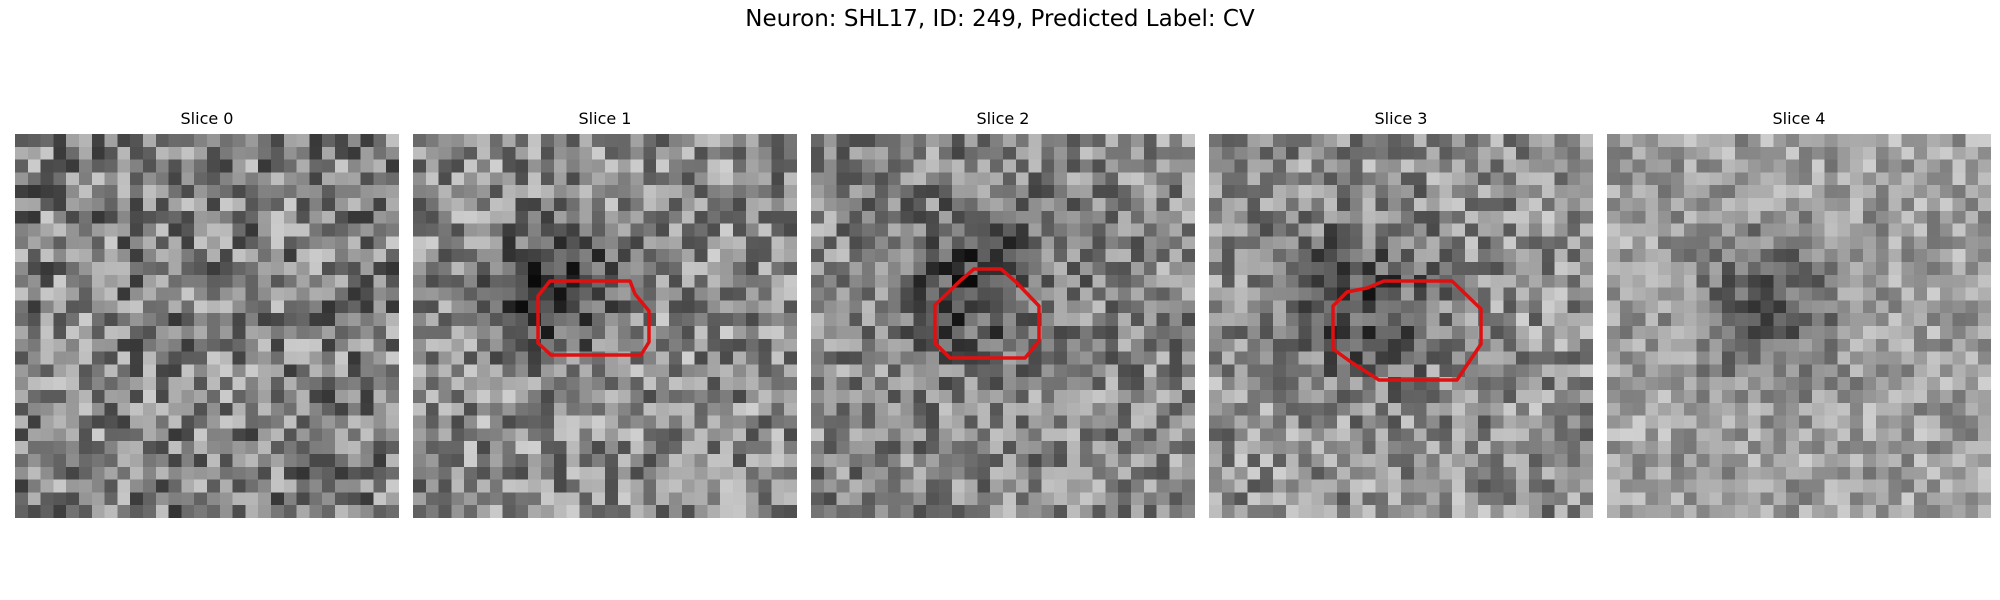  I want to click on slice-title: Slice 4, so click(1799, 118).